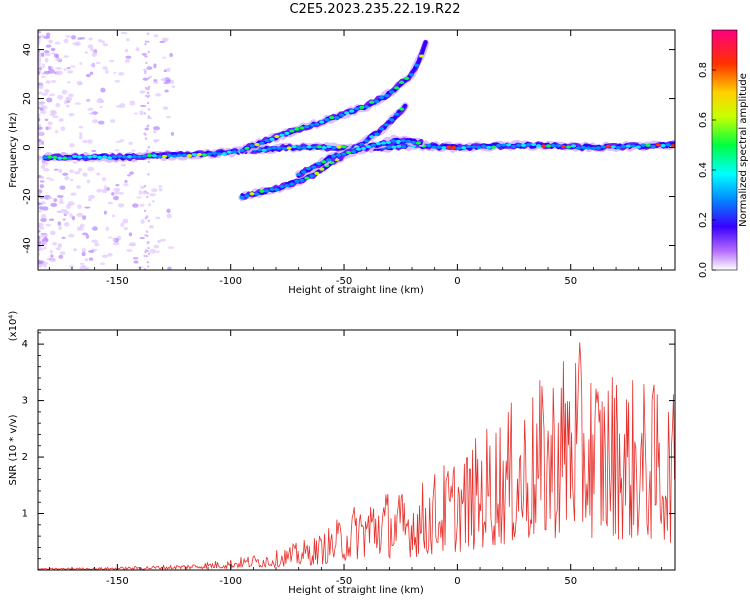 This screenshot has height=600, width=750. What do you see at coordinates (375, 9) in the screenshot?
I see `chart-title: C2E5.2023.235.22.19.R22` at bounding box center [375, 9].